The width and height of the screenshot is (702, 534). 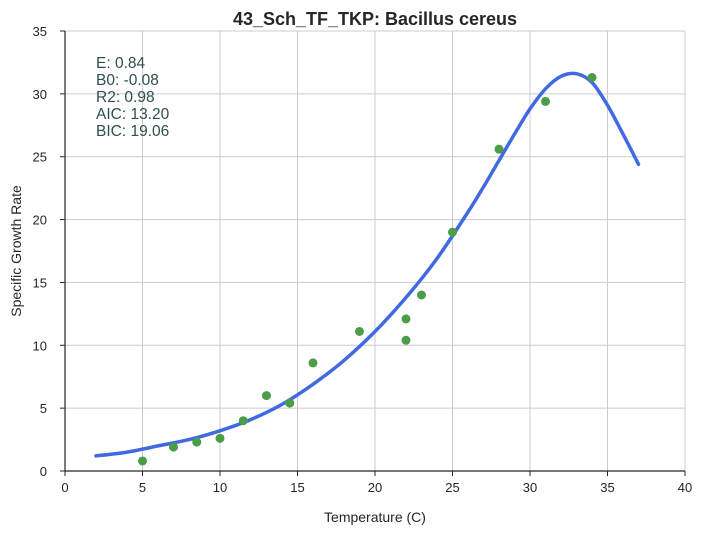 I want to click on y-tick-label: 15, so click(x=40, y=282).